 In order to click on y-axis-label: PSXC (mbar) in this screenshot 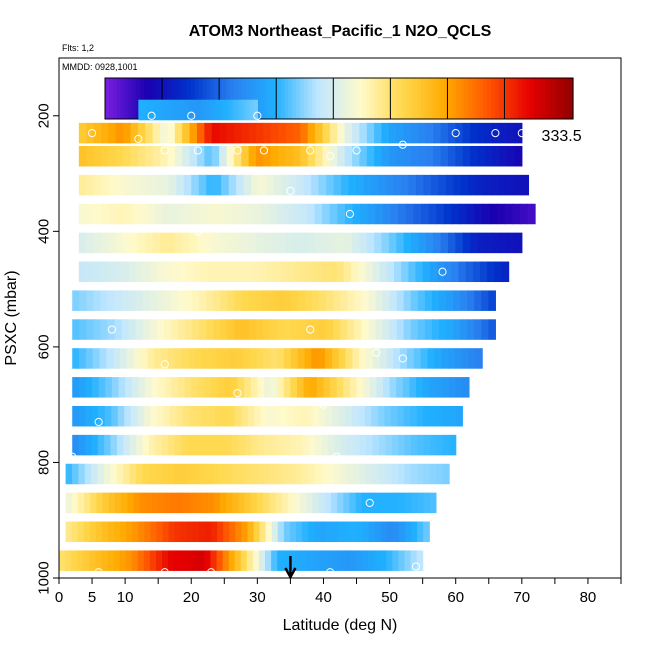, I will do `click(11, 317)`.